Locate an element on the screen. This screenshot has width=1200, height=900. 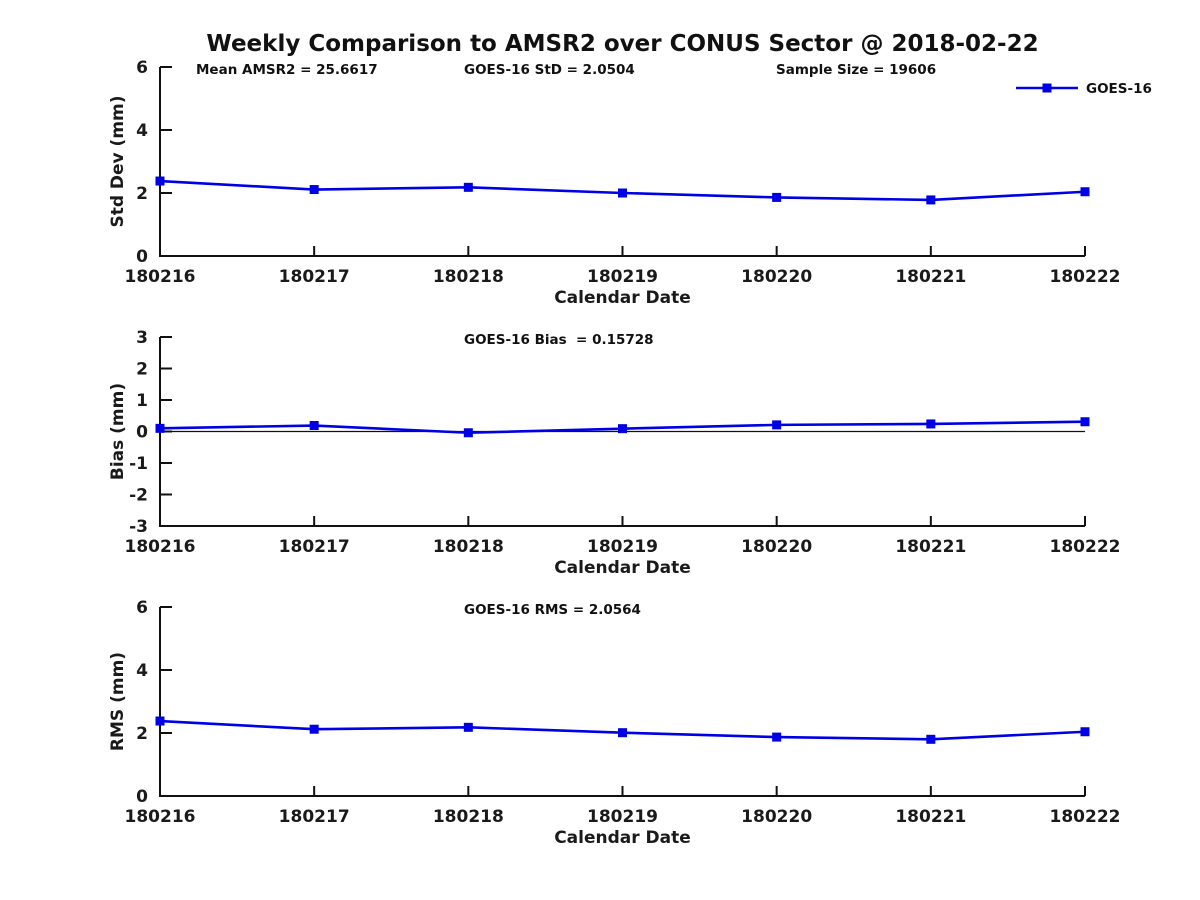
y-axis-label: RMS (mm) is located at coordinates (118, 701).